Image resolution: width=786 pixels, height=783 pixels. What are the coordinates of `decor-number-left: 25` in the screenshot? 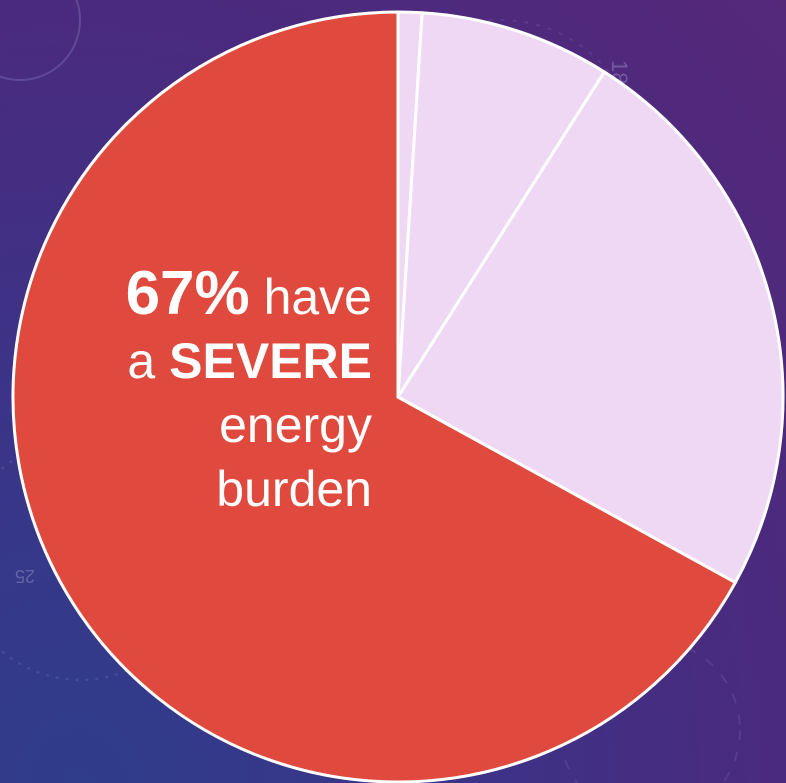 It's located at (25, 576).